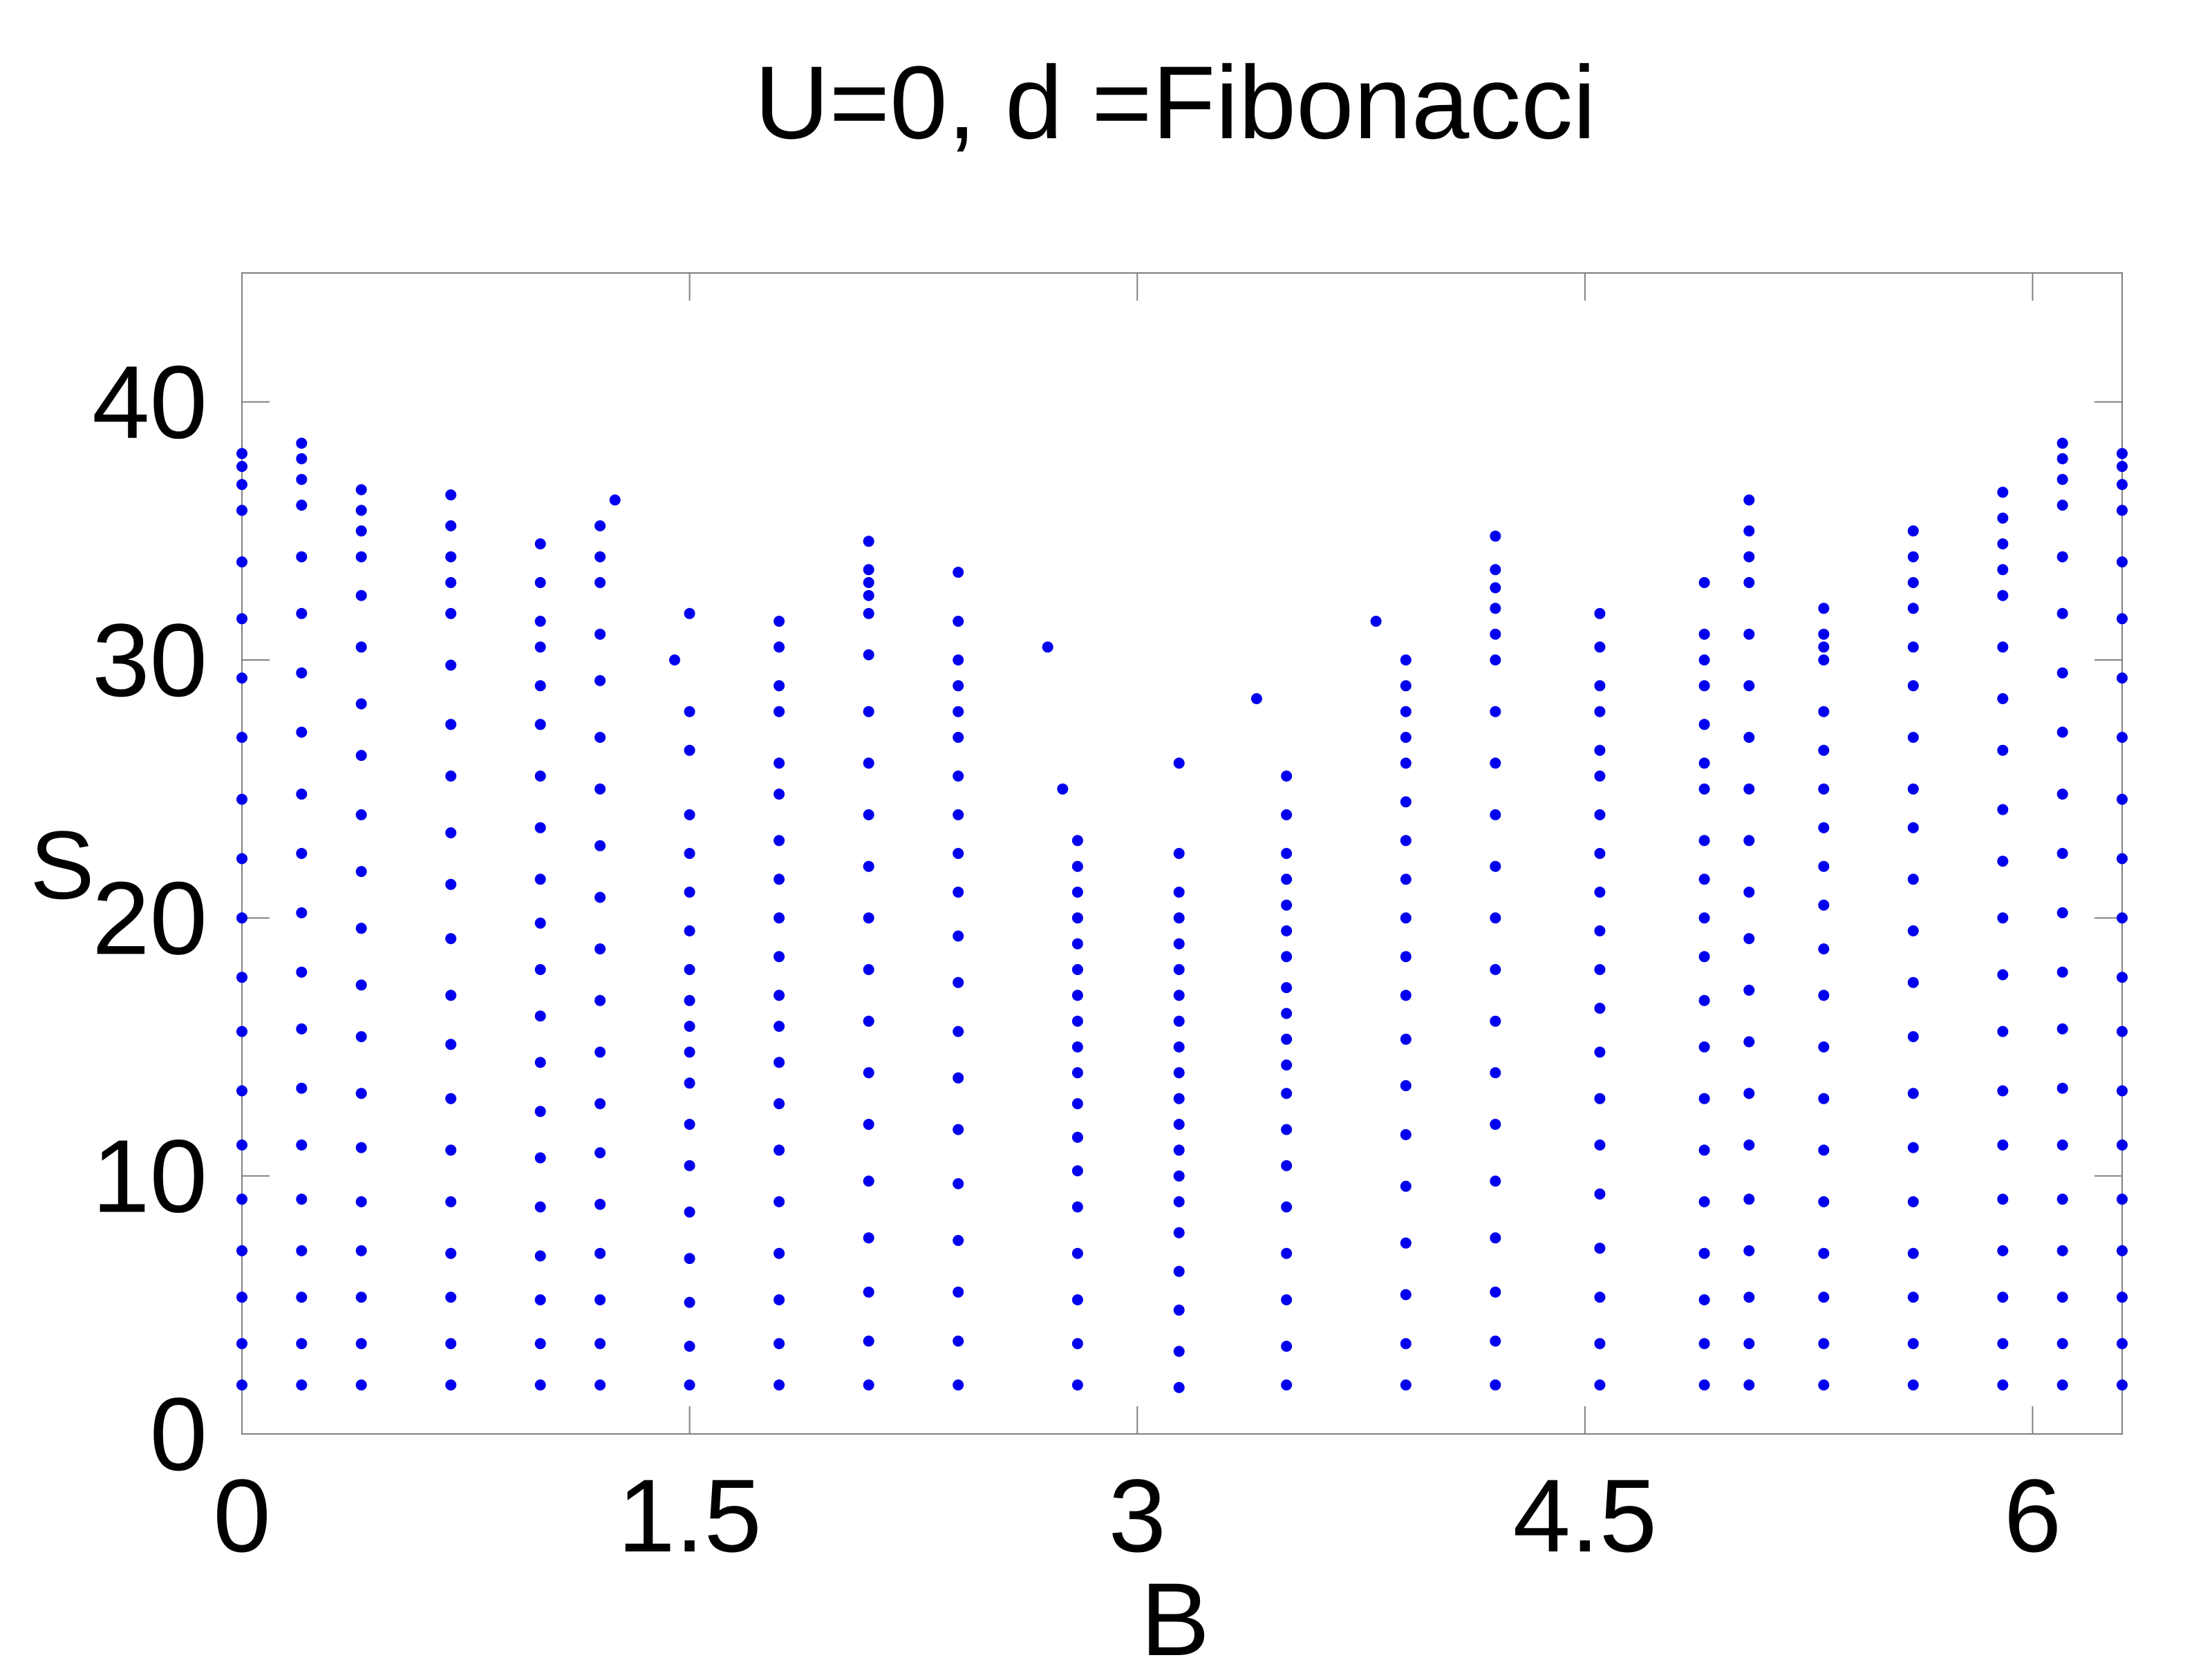 Image resolution: width=2212 pixels, height=1662 pixels. Describe the element at coordinates (150, 660) in the screenshot. I see `y-tick-label: 30` at that location.